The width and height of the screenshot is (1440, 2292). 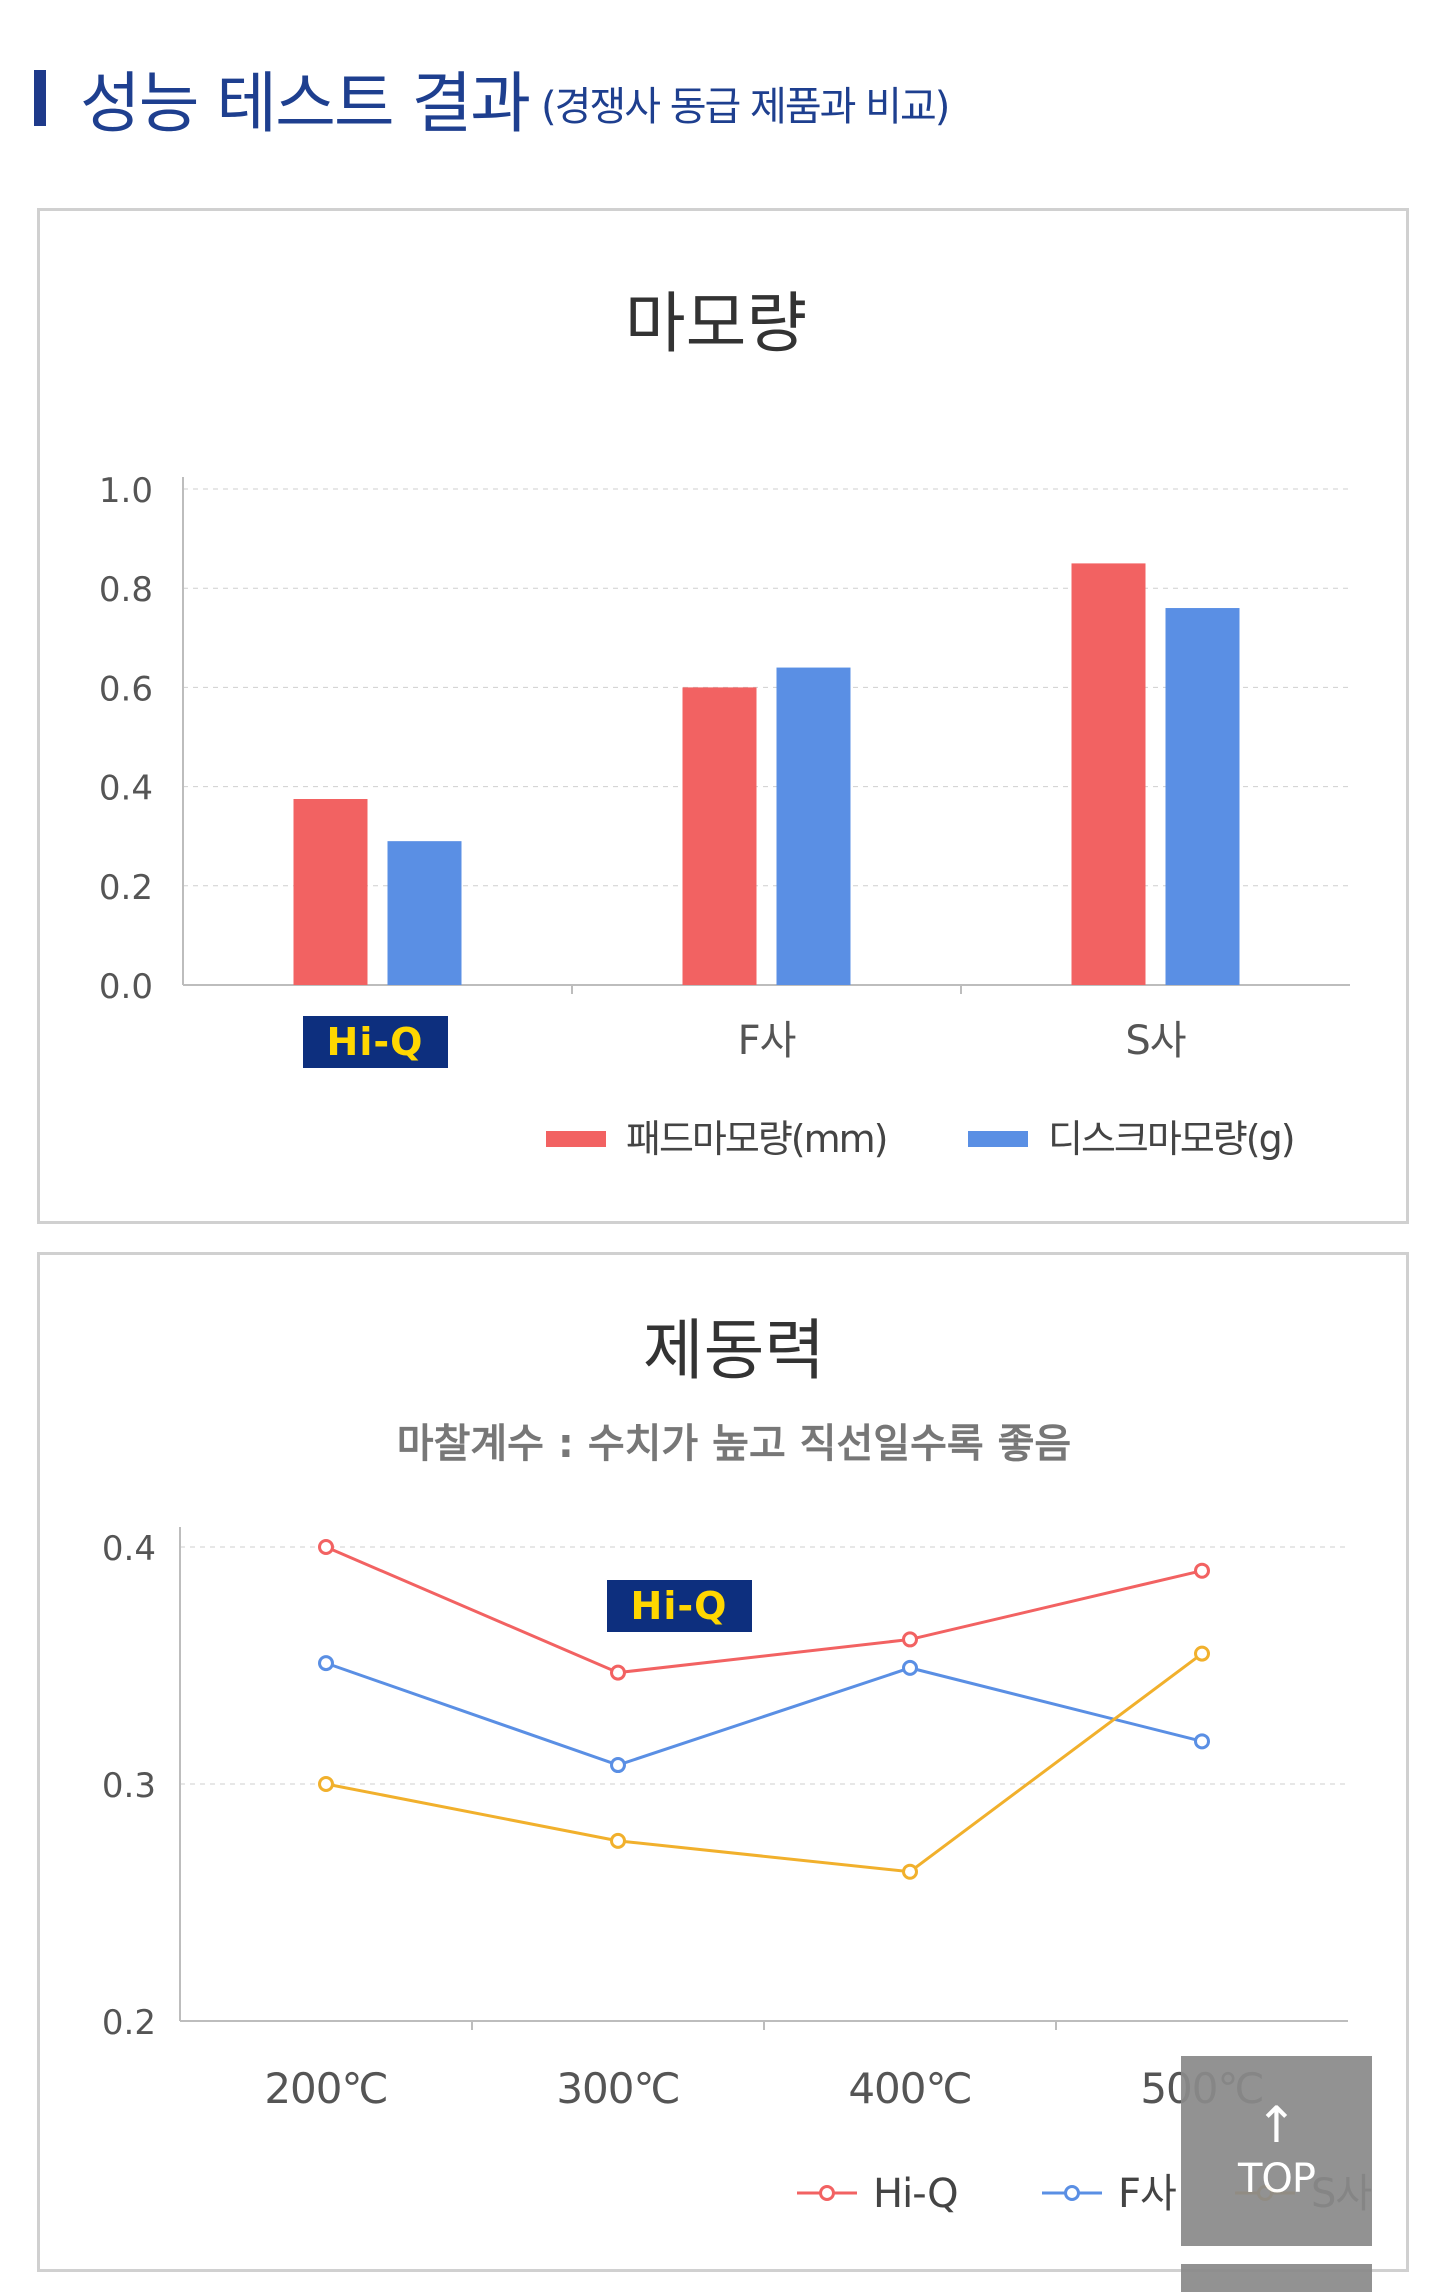 I want to click on y-tick-label: 0.0, so click(x=126, y=987).